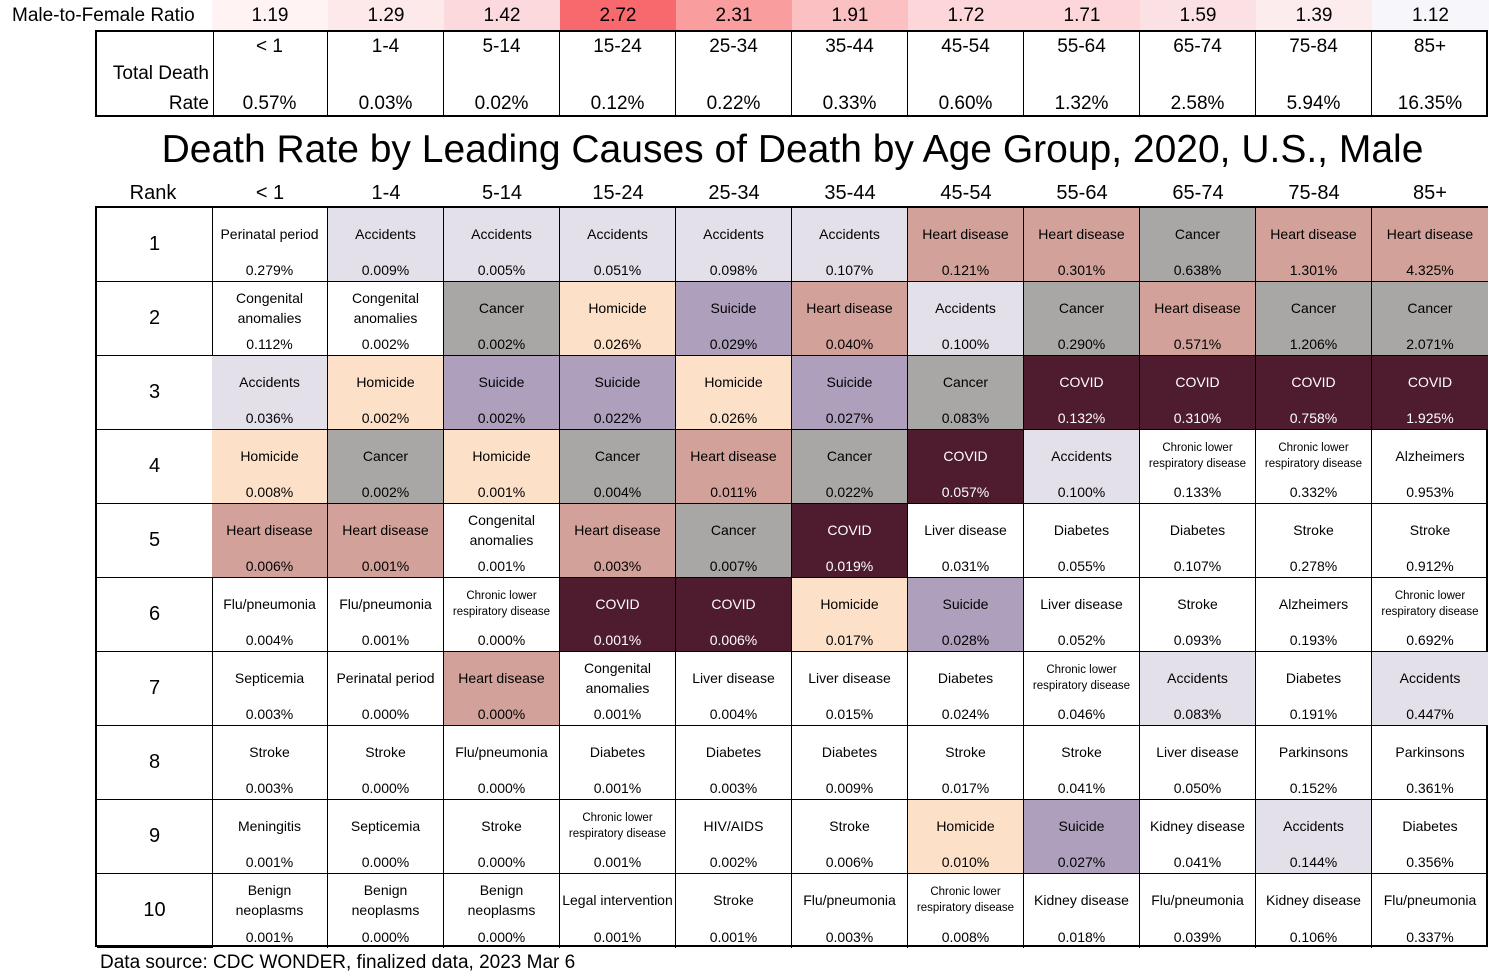 The height and width of the screenshot is (977, 1489). Describe the element at coordinates (965, 862) in the screenshot. I see `cause-rate: 0.010%` at that location.